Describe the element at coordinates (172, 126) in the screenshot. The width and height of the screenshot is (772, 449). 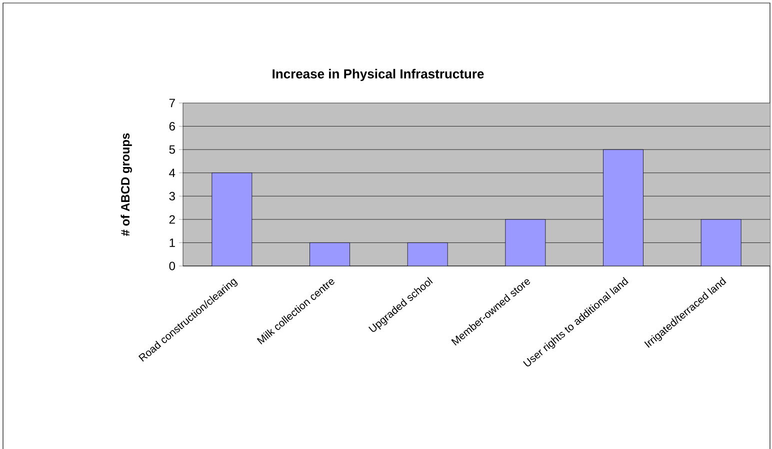
I see `y-tick-label: 6` at that location.